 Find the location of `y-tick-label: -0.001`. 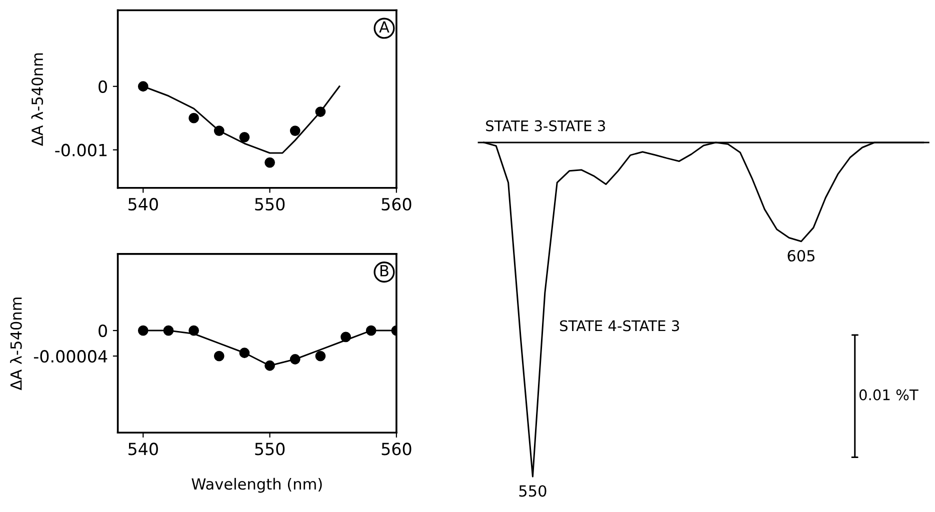

y-tick-label: -0.001 is located at coordinates (81, 150).